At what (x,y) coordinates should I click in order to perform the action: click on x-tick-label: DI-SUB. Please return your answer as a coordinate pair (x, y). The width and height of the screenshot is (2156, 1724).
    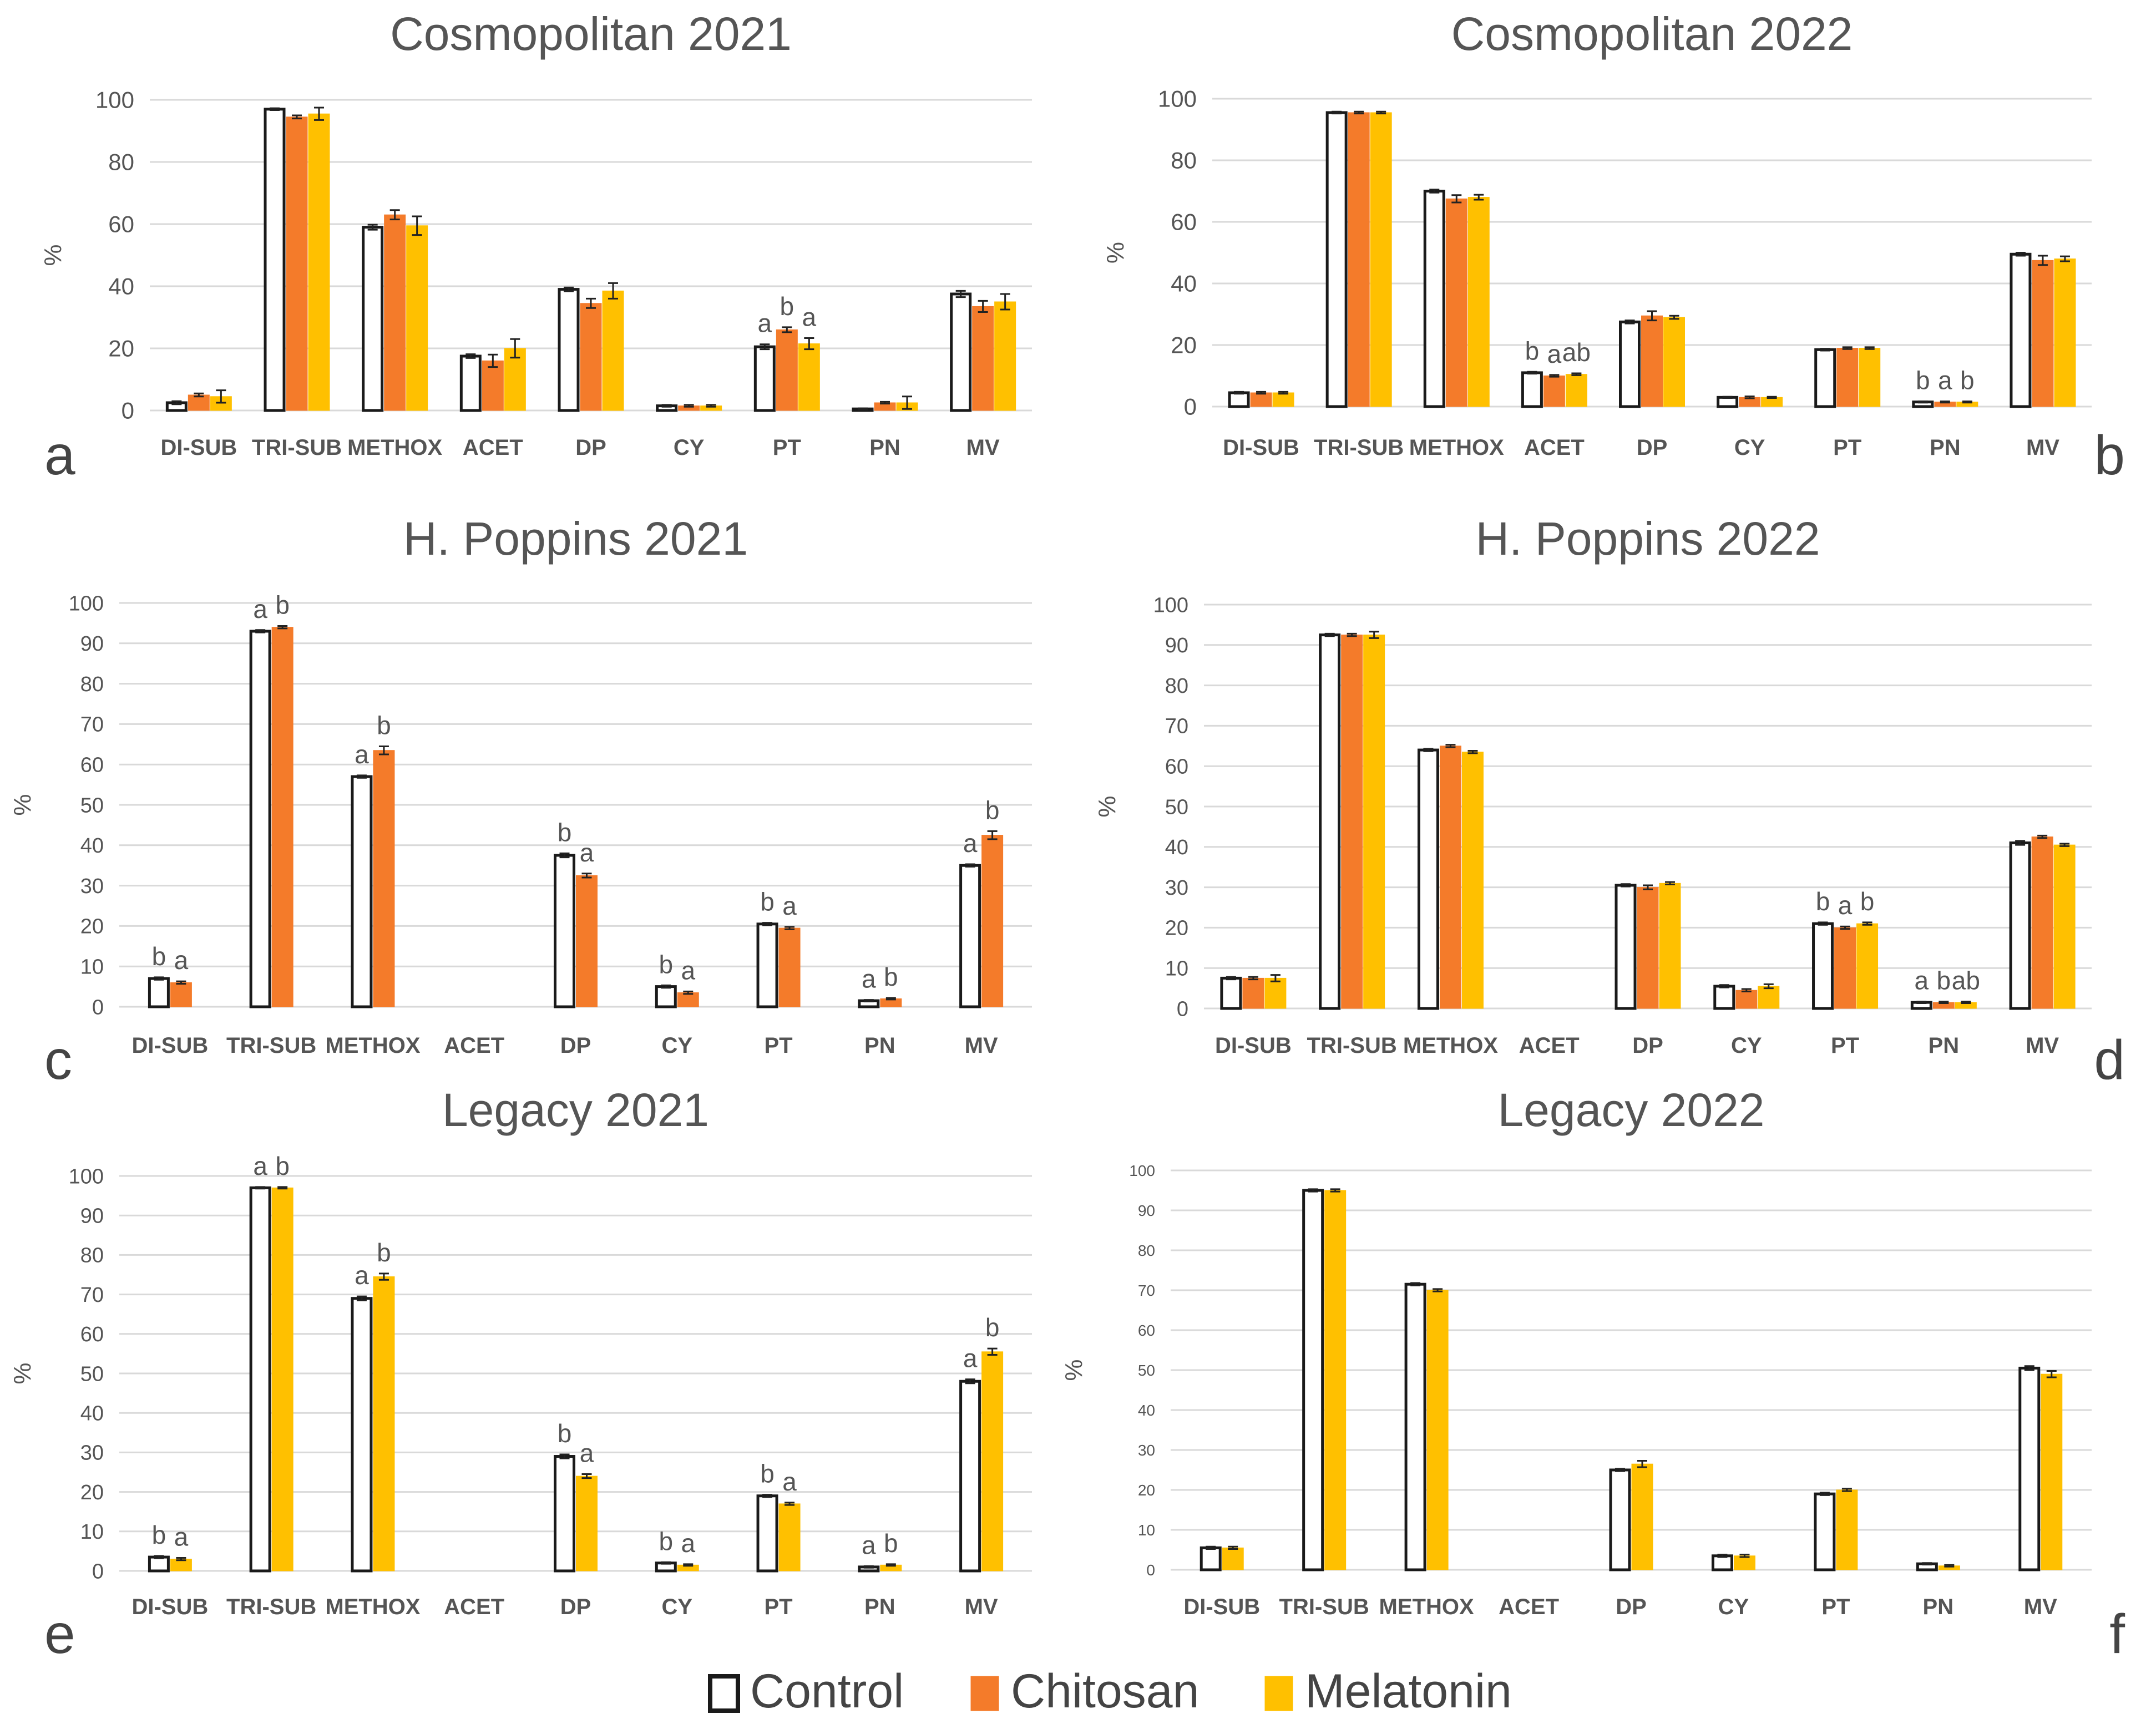
    Looking at the image, I should click on (1261, 447).